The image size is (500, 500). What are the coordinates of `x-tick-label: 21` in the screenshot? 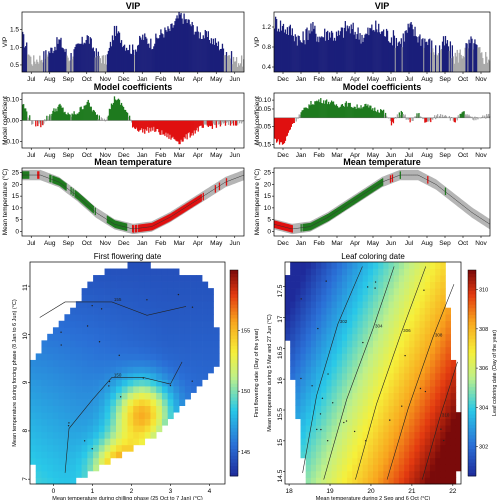 It's located at (412, 491).